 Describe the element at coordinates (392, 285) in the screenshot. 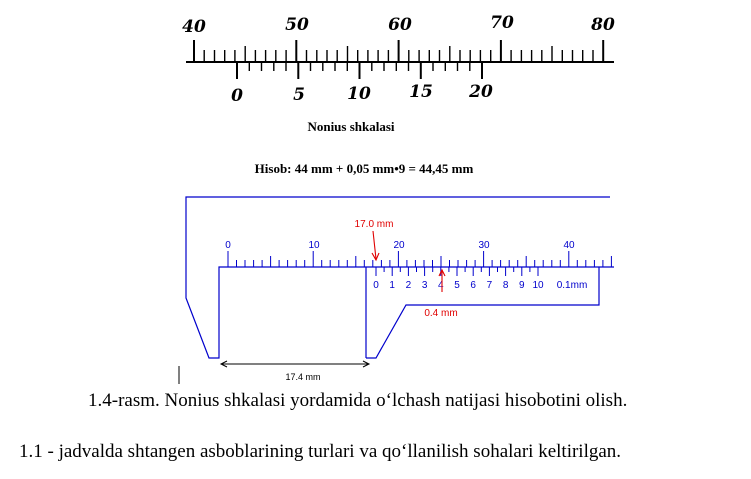

I see `caliper-vernier-label: 1` at that location.